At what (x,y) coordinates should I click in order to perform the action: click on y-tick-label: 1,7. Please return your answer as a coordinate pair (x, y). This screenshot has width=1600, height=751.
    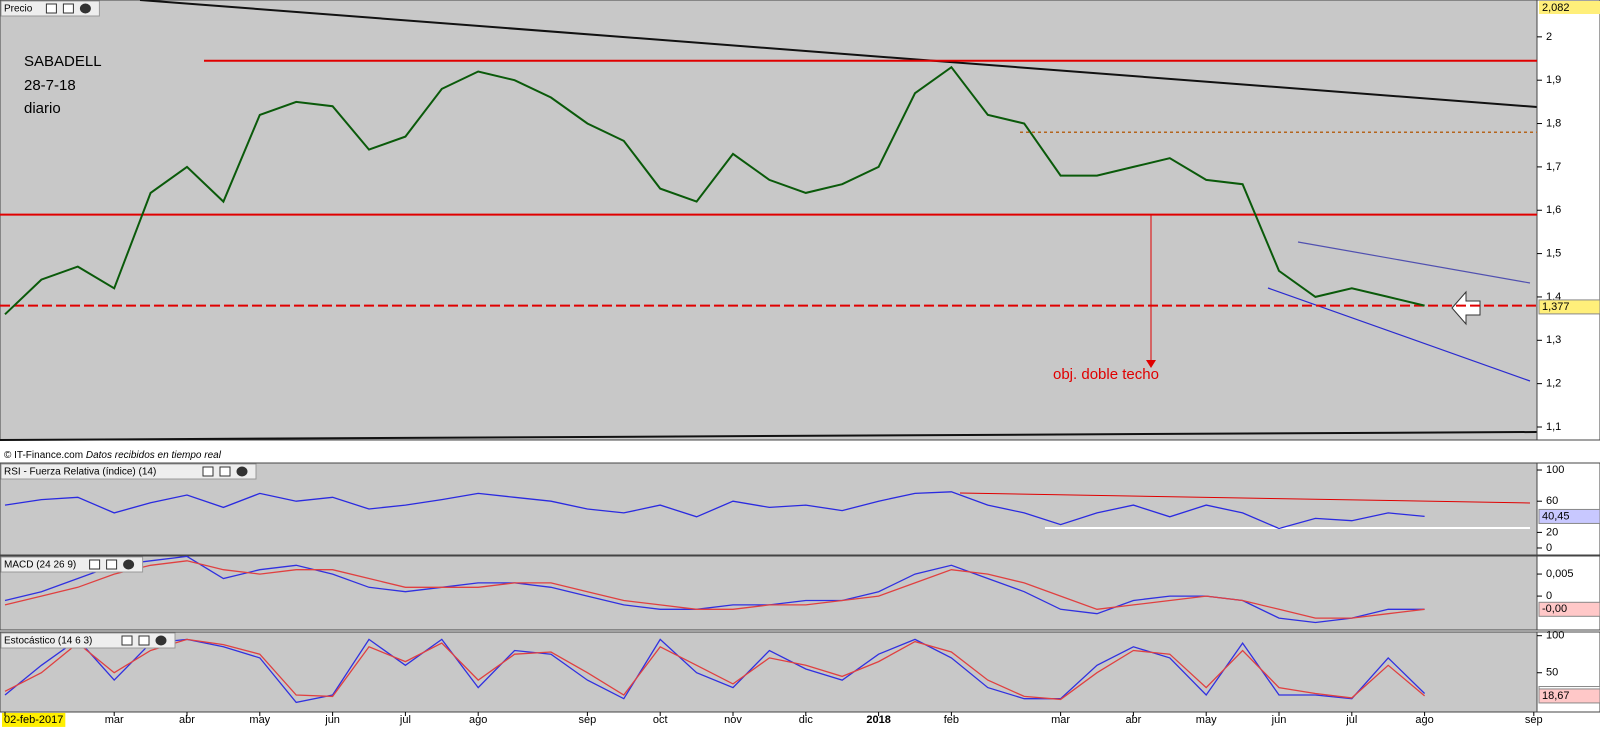
    Looking at the image, I should click on (1553, 167).